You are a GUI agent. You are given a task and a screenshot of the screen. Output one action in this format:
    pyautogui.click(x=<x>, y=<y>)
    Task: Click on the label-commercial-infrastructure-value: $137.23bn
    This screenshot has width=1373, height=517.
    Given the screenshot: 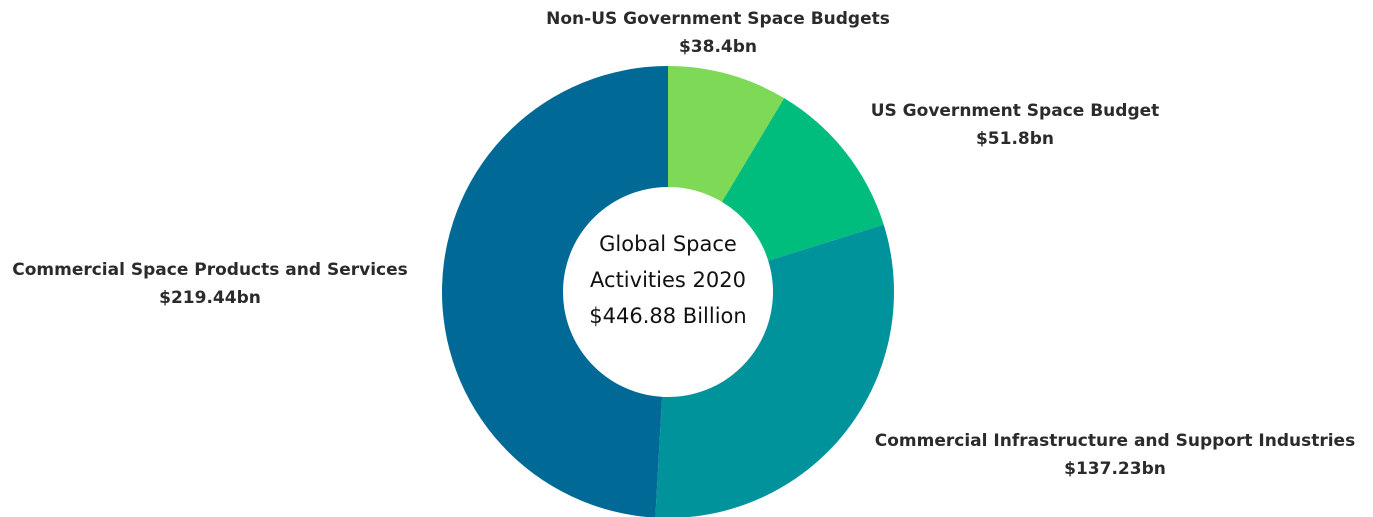 What is the action you would take?
    pyautogui.click(x=1115, y=469)
    